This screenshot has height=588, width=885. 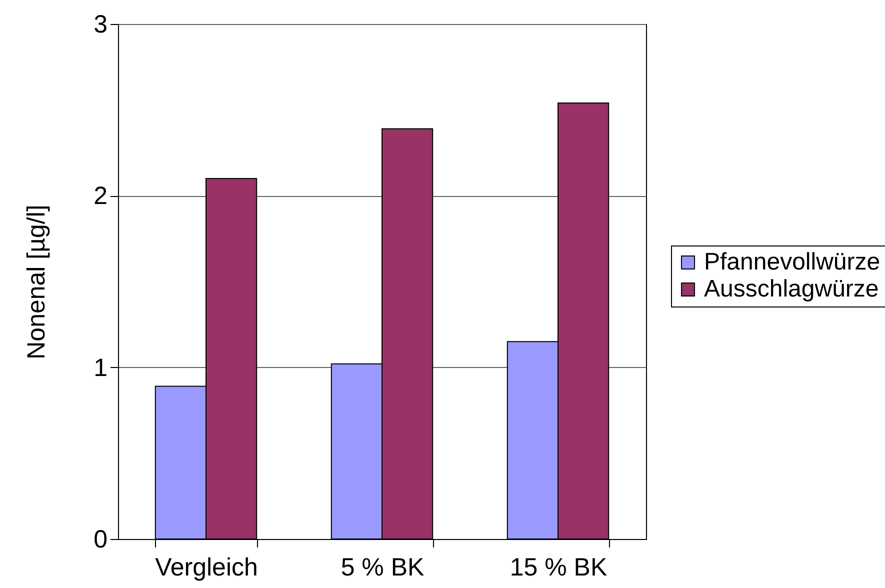 What do you see at coordinates (791, 289) in the screenshot?
I see `legend-label: Ausschlagwürze` at bounding box center [791, 289].